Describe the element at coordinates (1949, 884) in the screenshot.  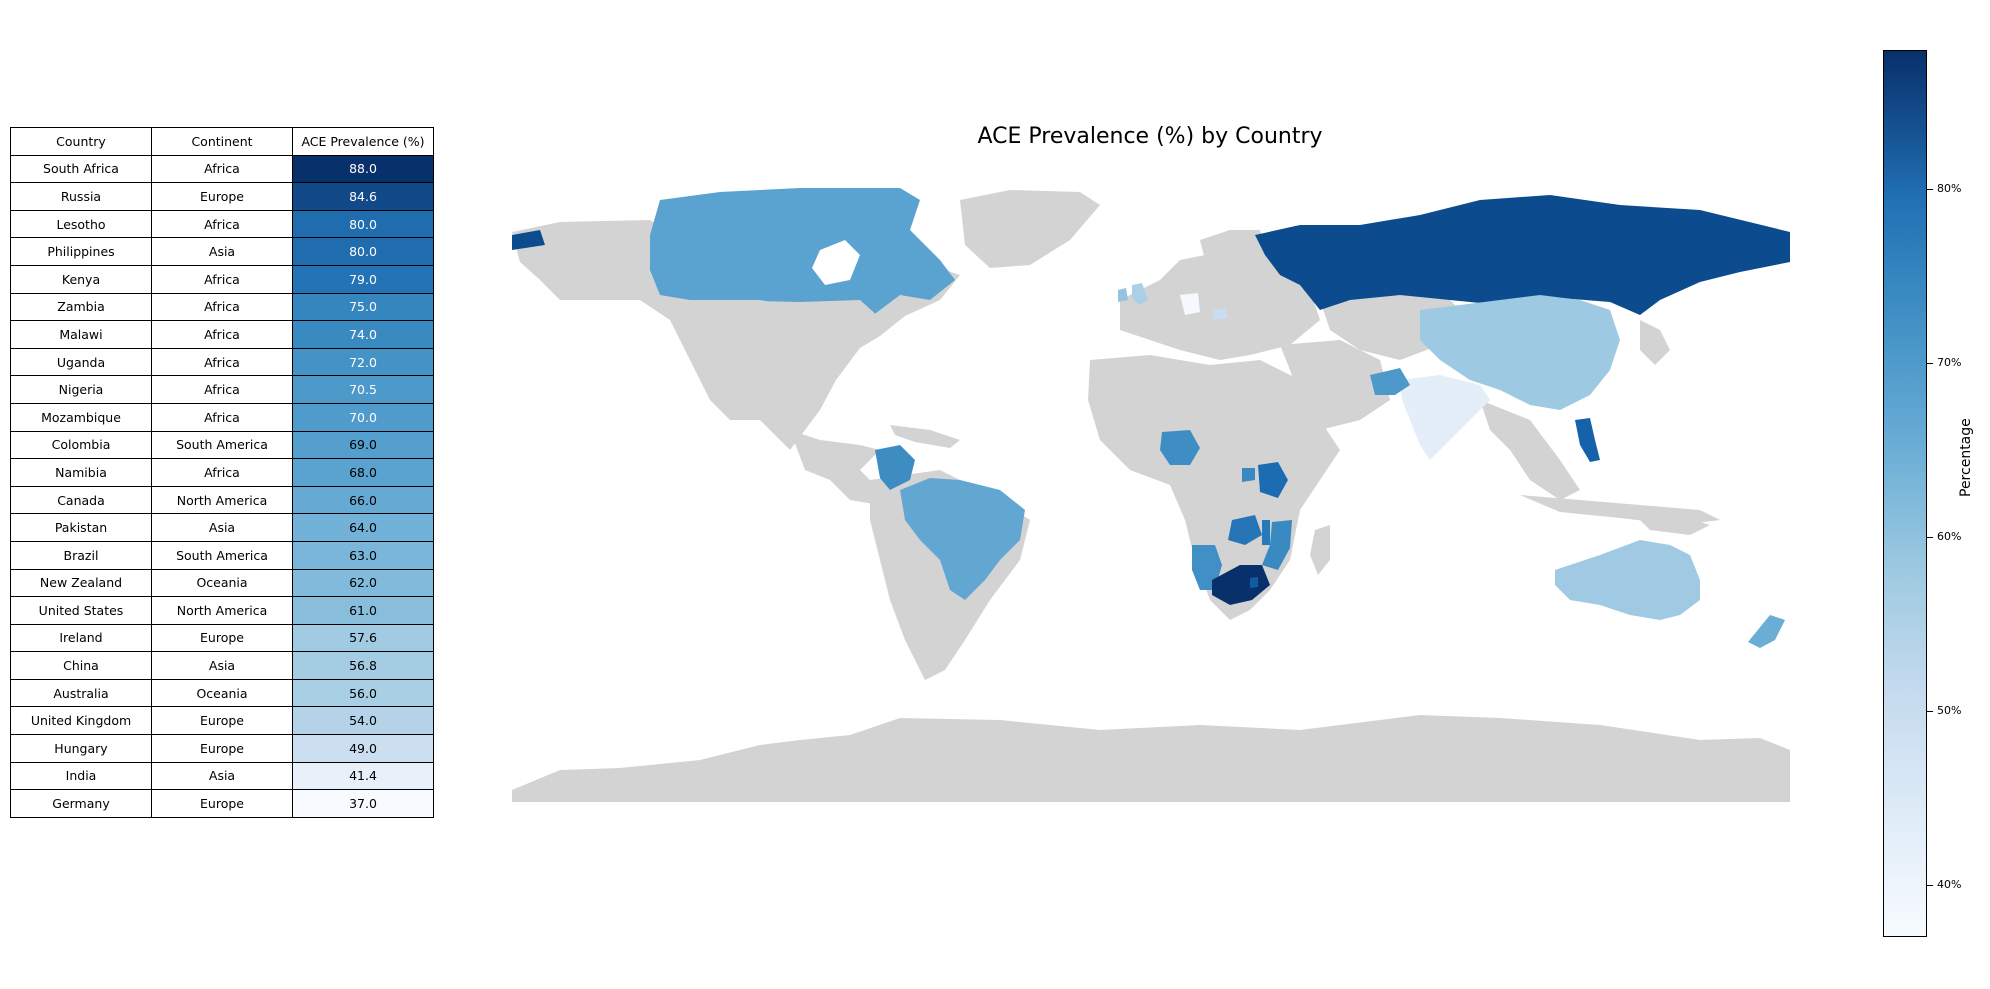
I see `colorbar-tick-label: 40%` at that location.